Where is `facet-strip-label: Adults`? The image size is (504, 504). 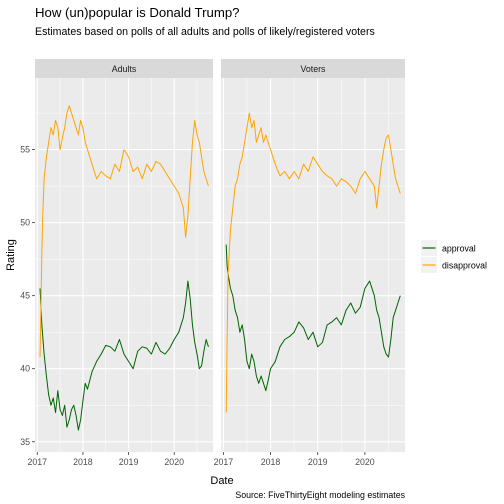 facet-strip-label: Adults is located at coordinates (124, 69).